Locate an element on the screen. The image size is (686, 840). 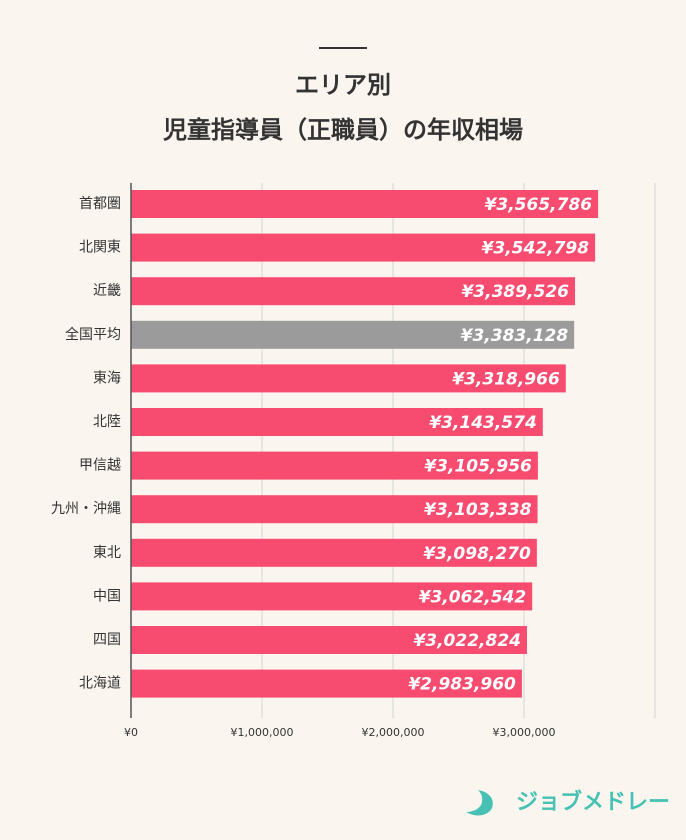
y-tick-label: 近畿 is located at coordinates (107, 291).